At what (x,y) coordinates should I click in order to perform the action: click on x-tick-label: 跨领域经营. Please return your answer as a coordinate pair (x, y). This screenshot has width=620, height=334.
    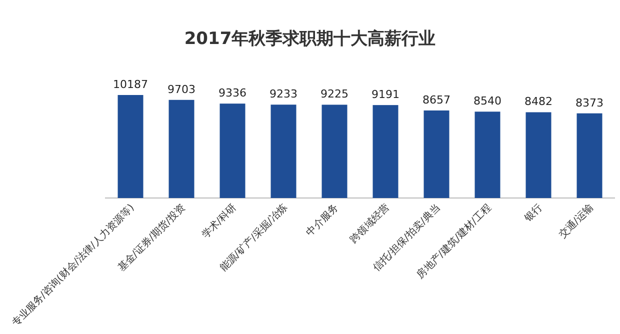
    Looking at the image, I should click on (370, 224).